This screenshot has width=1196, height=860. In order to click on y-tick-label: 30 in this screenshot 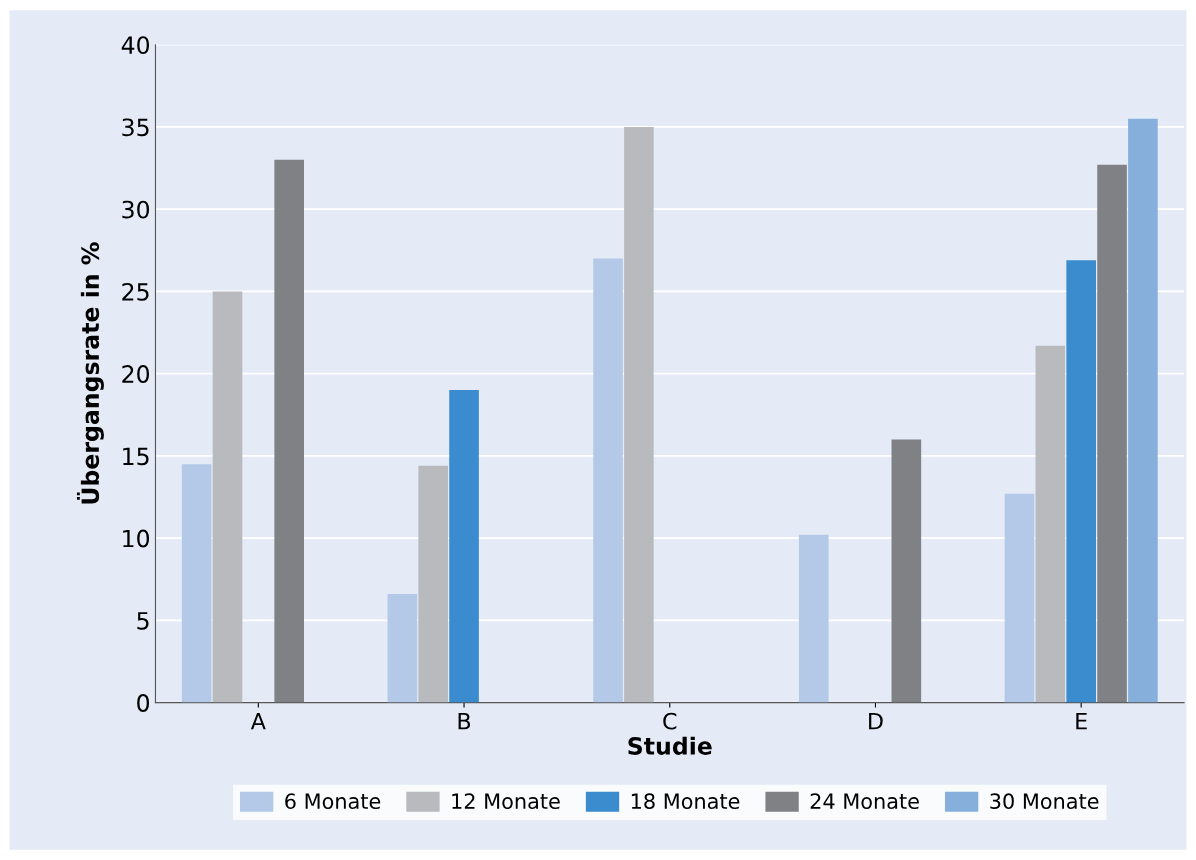, I will do `click(136, 209)`.